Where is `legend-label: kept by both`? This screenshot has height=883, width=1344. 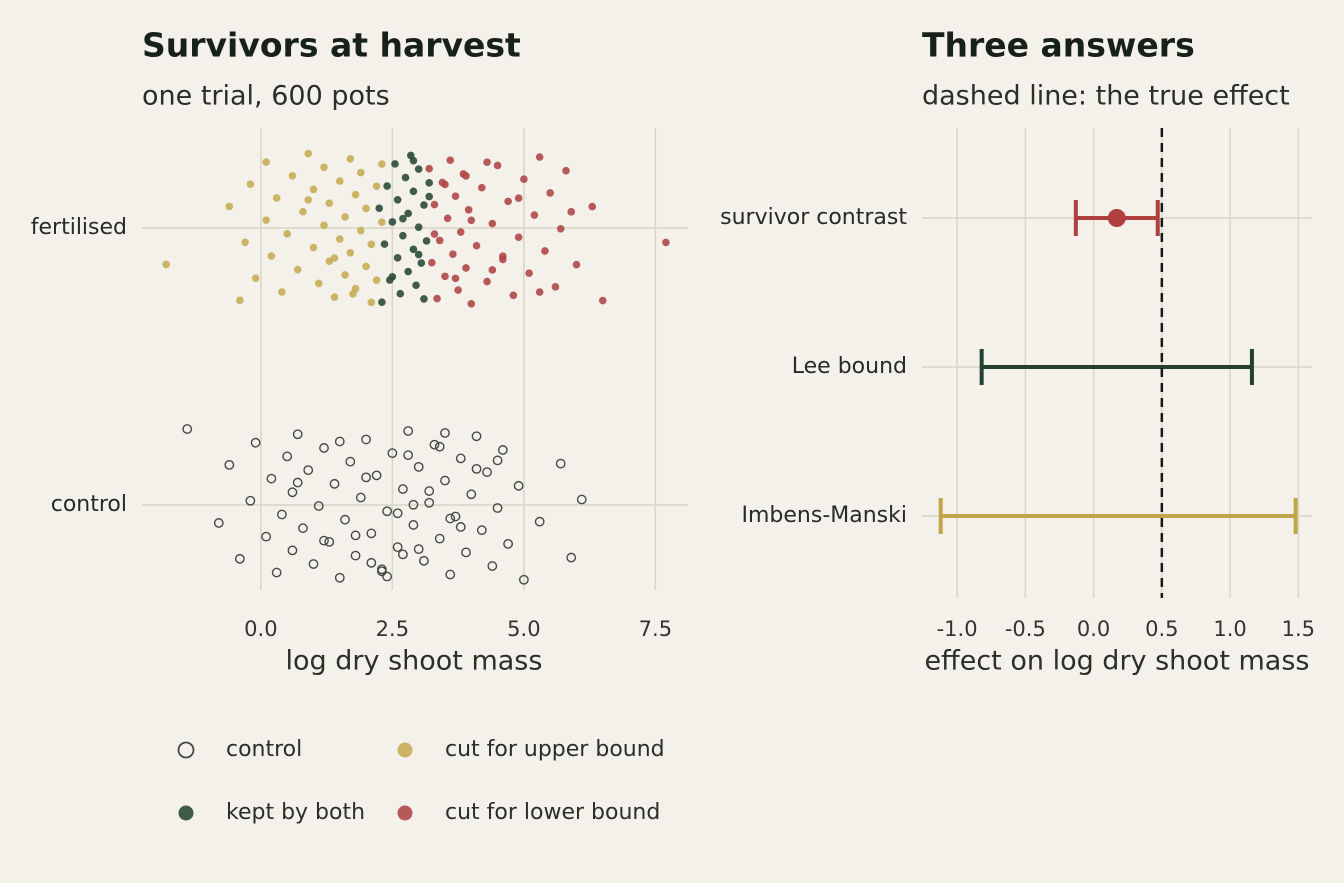 legend-label: kept by both is located at coordinates (295, 812).